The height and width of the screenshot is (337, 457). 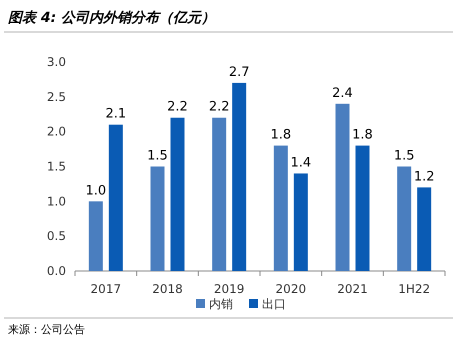 What do you see at coordinates (229, 289) in the screenshot?
I see `x-tick-label: 2019` at bounding box center [229, 289].